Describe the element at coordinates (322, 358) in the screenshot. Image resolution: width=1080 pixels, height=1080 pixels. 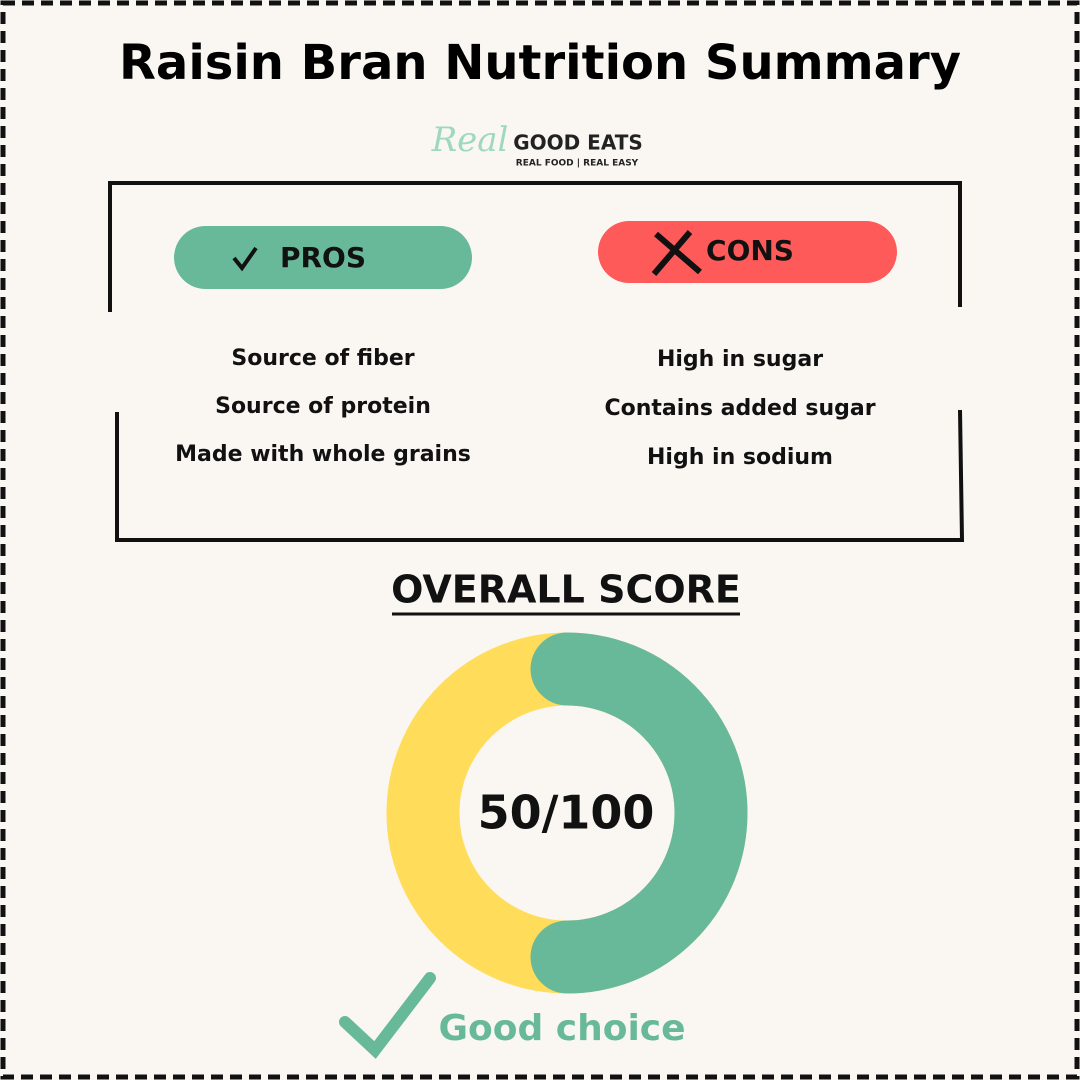
I see `pro-item: Source of fiber` at that location.